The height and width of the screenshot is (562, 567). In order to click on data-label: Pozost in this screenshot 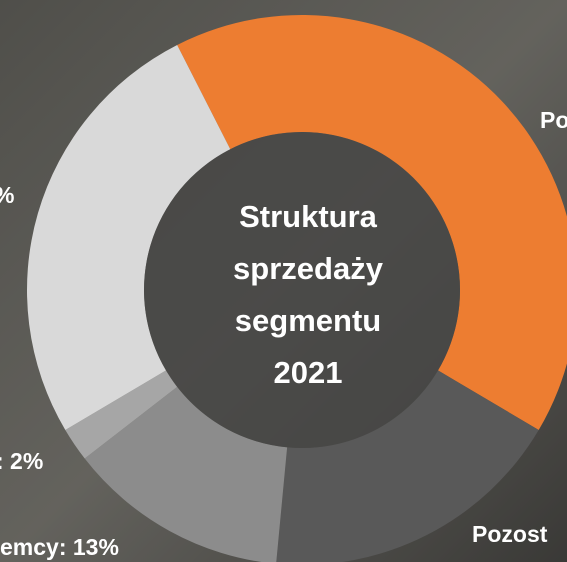, I will do `click(510, 534)`.